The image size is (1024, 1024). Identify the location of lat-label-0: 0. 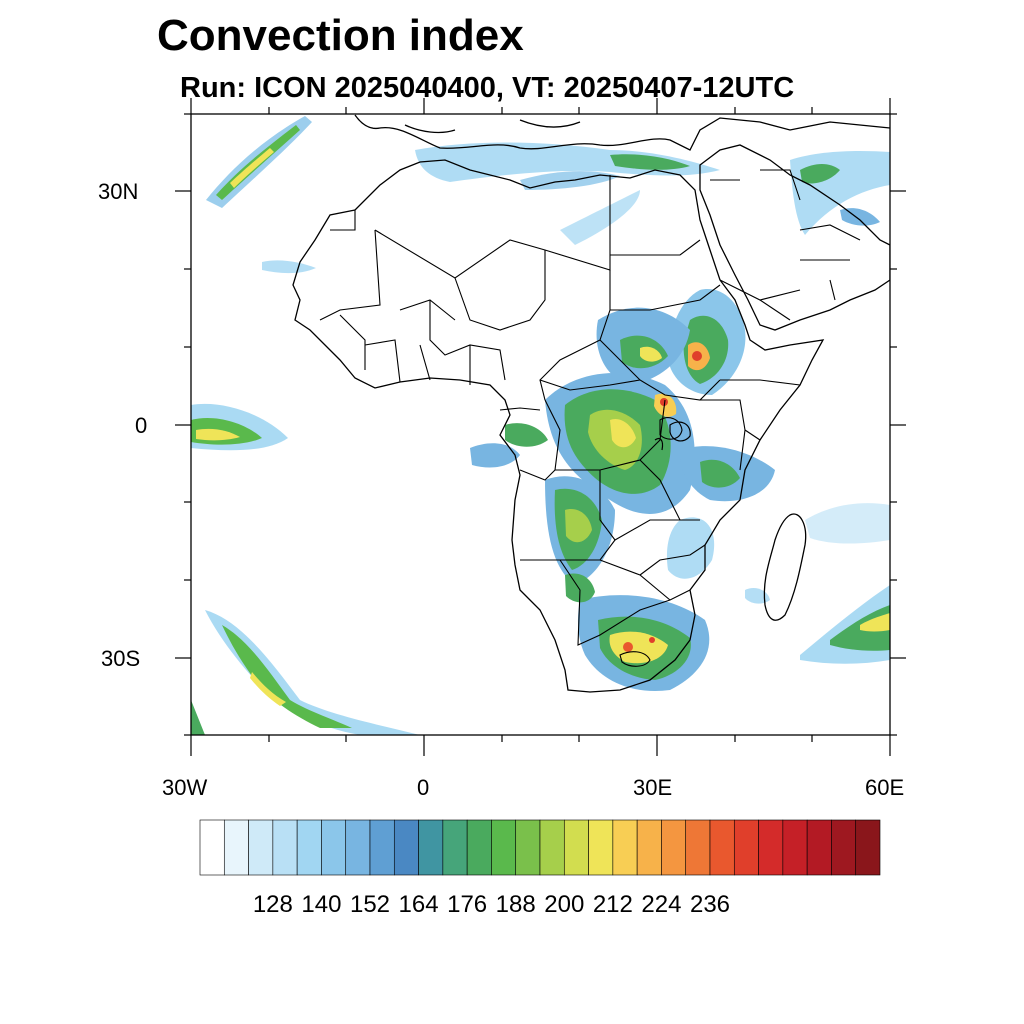
(141, 425).